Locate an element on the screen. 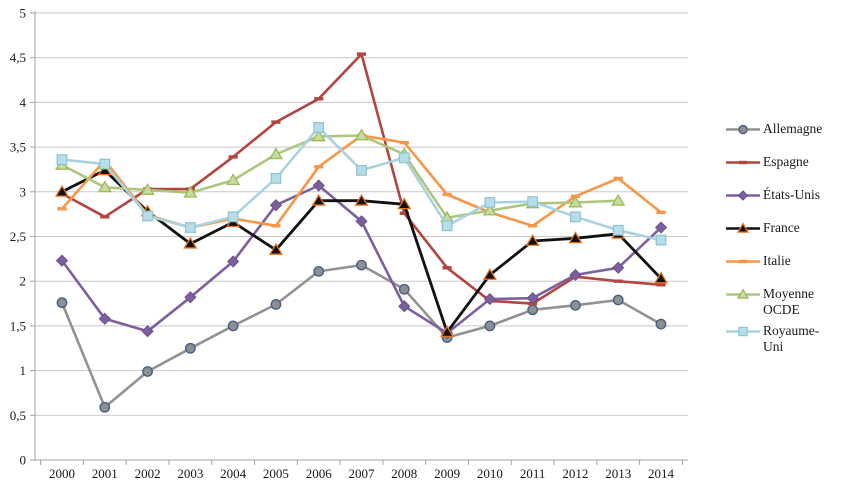 The image size is (841, 490). legend-label: États-Unis is located at coordinates (791, 194).